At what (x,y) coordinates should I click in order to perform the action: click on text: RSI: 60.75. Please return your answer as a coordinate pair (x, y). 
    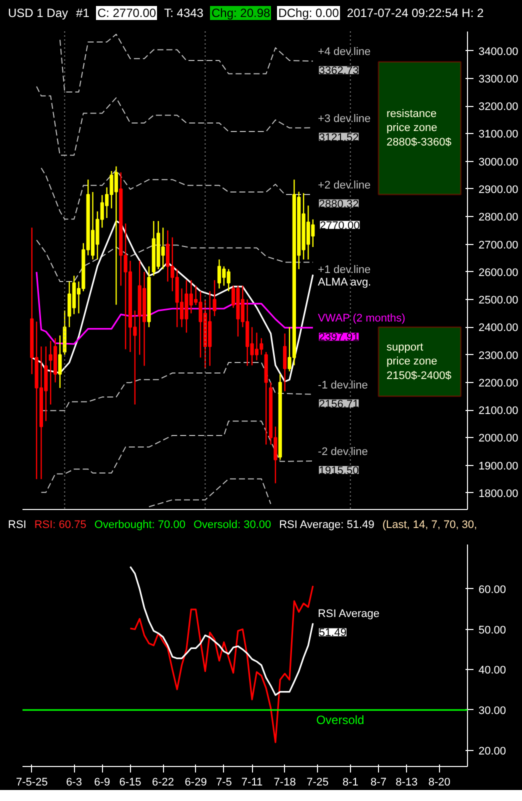
    Looking at the image, I should click on (60, 525).